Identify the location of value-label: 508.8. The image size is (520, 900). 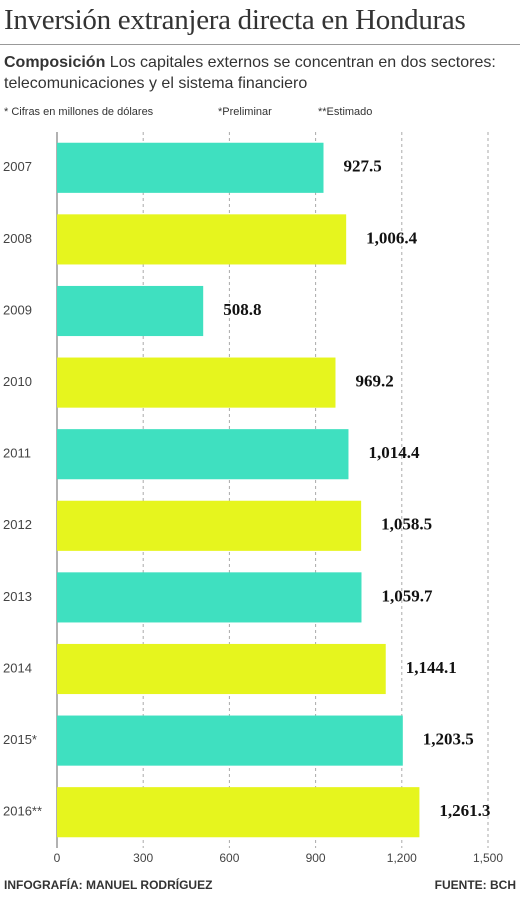
(242, 309).